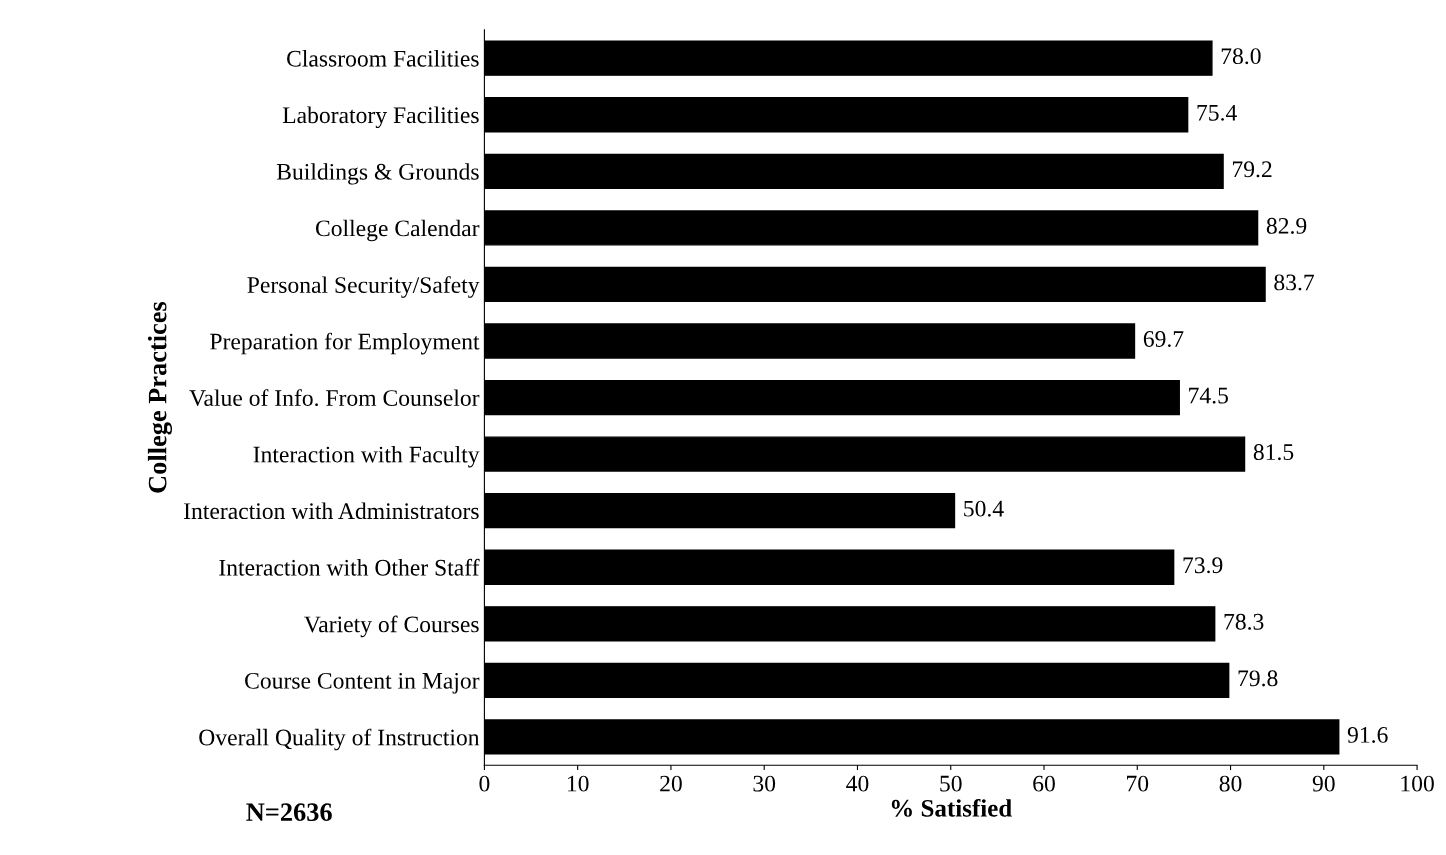 This screenshot has height=855, width=1446. What do you see at coordinates (1273, 452) in the screenshot?
I see `data-label: 81.5` at bounding box center [1273, 452].